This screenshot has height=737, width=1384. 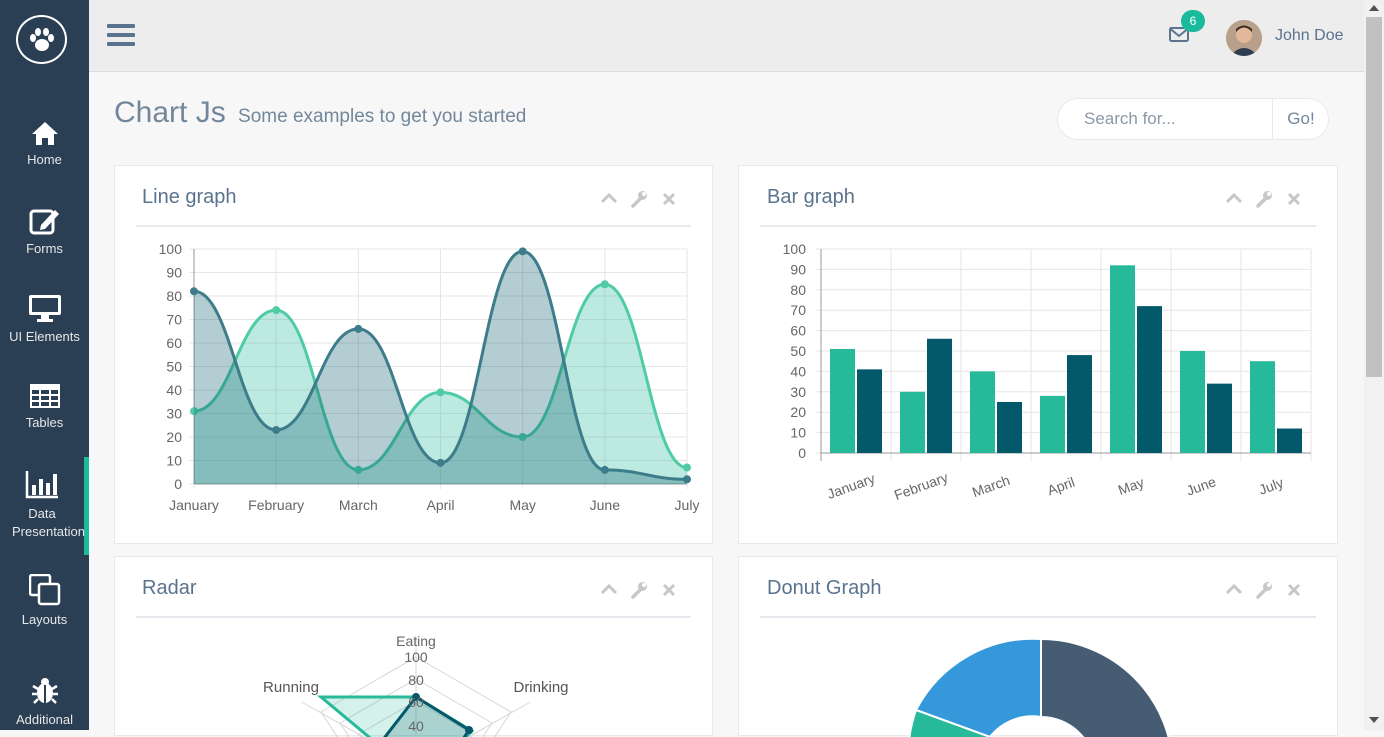 I want to click on top-nav: 6 John Doe, so click(x=726, y=36).